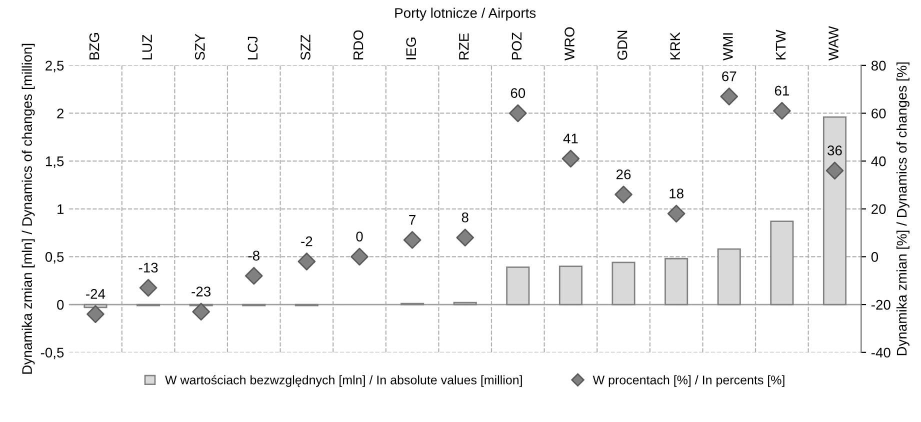 The height and width of the screenshot is (422, 921). What do you see at coordinates (148, 267) in the screenshot?
I see `data-label: -13` at bounding box center [148, 267].